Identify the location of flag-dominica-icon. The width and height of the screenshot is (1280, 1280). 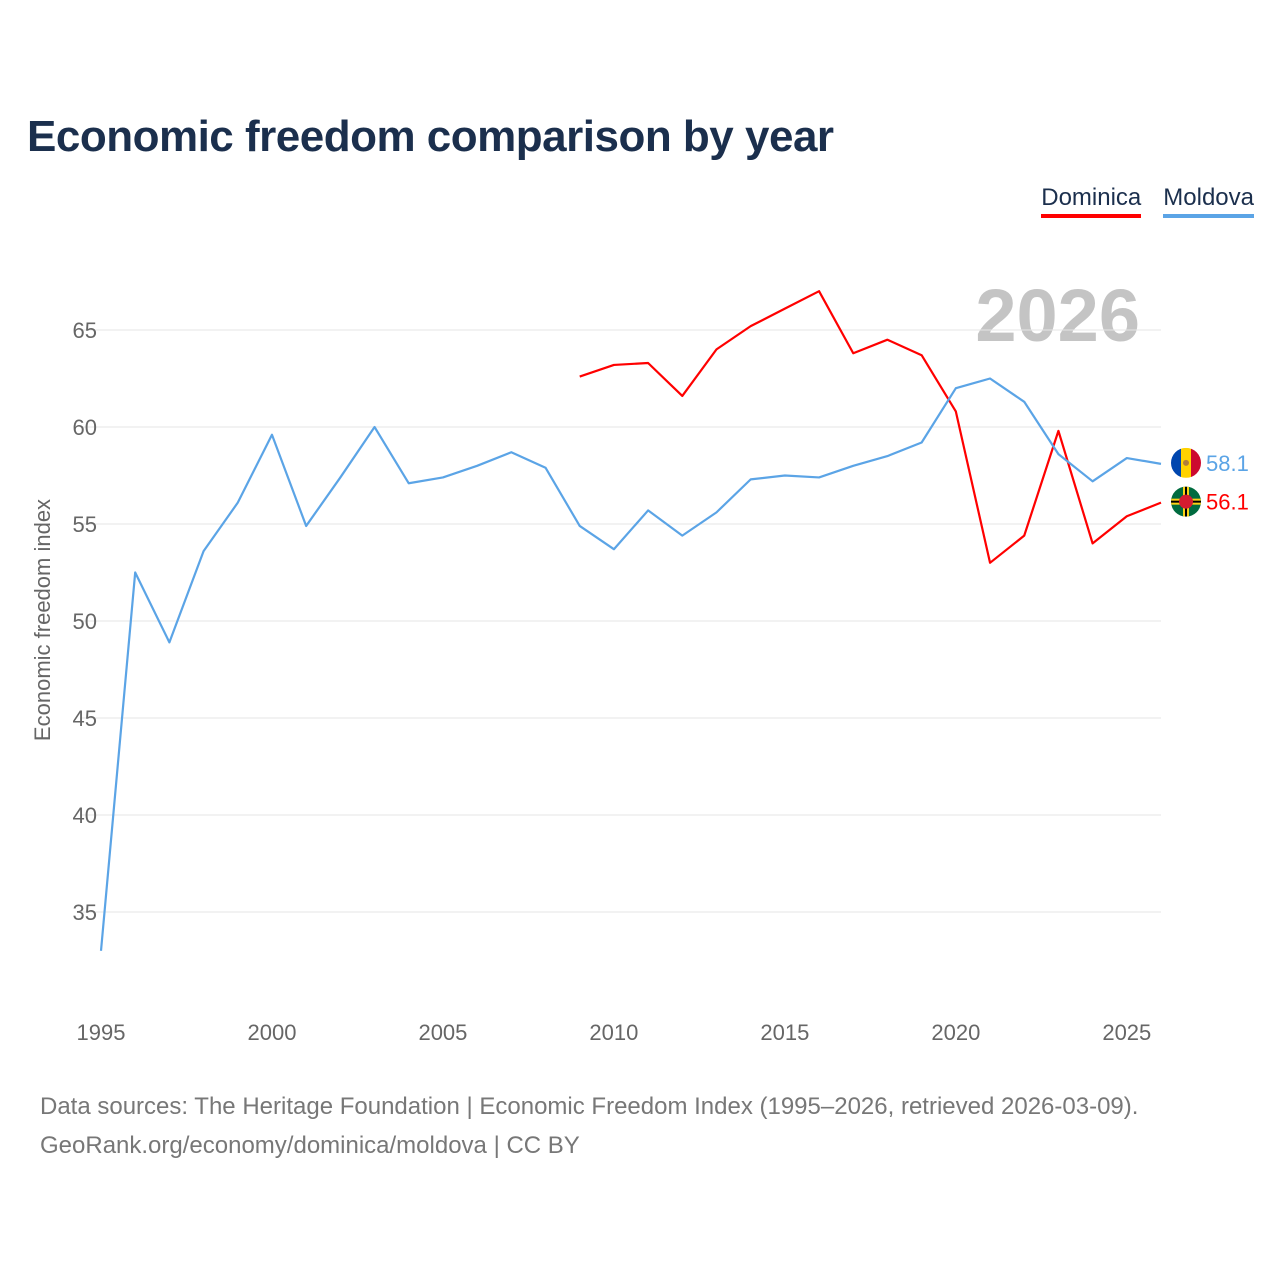
(1186, 501).